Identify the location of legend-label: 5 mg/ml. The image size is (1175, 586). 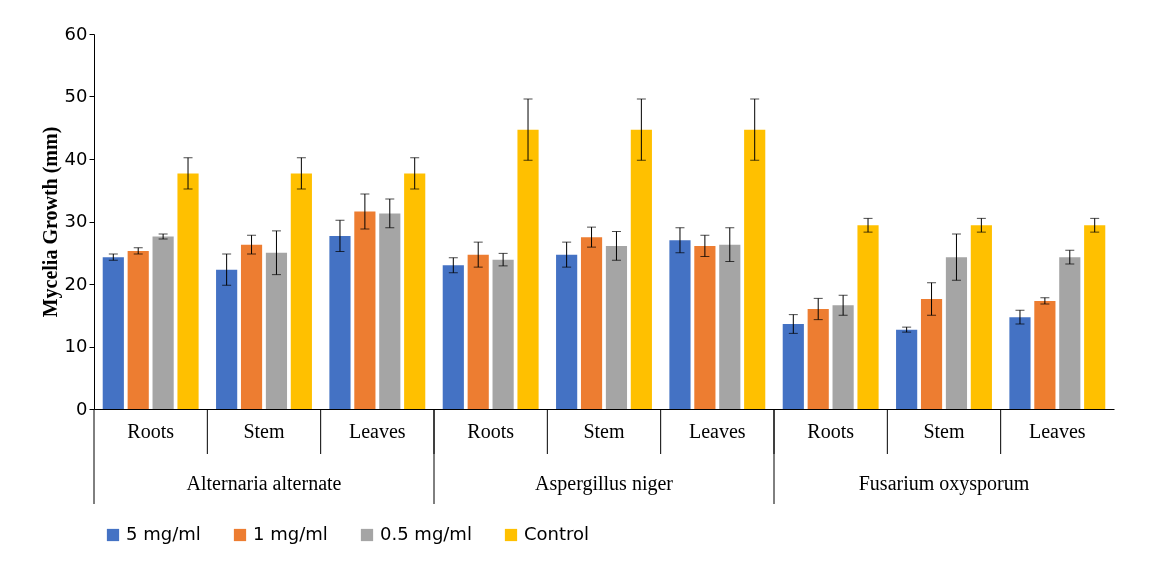
(163, 533).